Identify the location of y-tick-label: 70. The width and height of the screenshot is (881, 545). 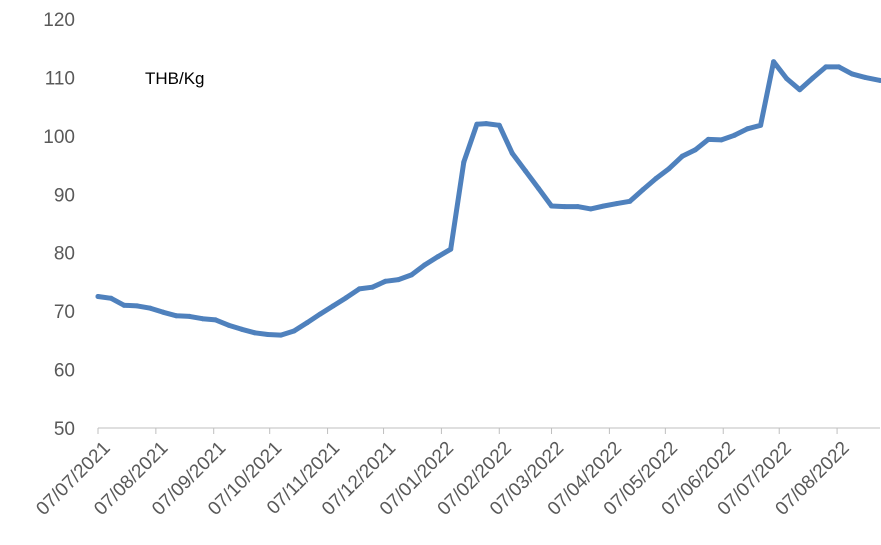
(64, 312).